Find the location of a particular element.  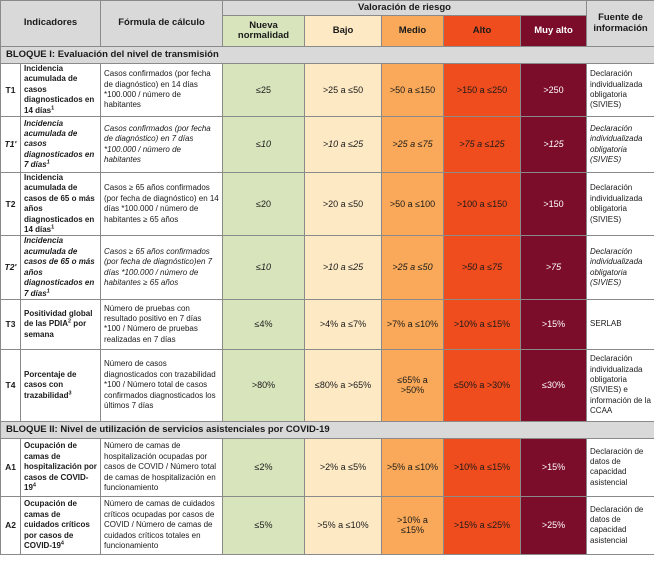

value-alto: >50 a ≤75 is located at coordinates (482, 267).